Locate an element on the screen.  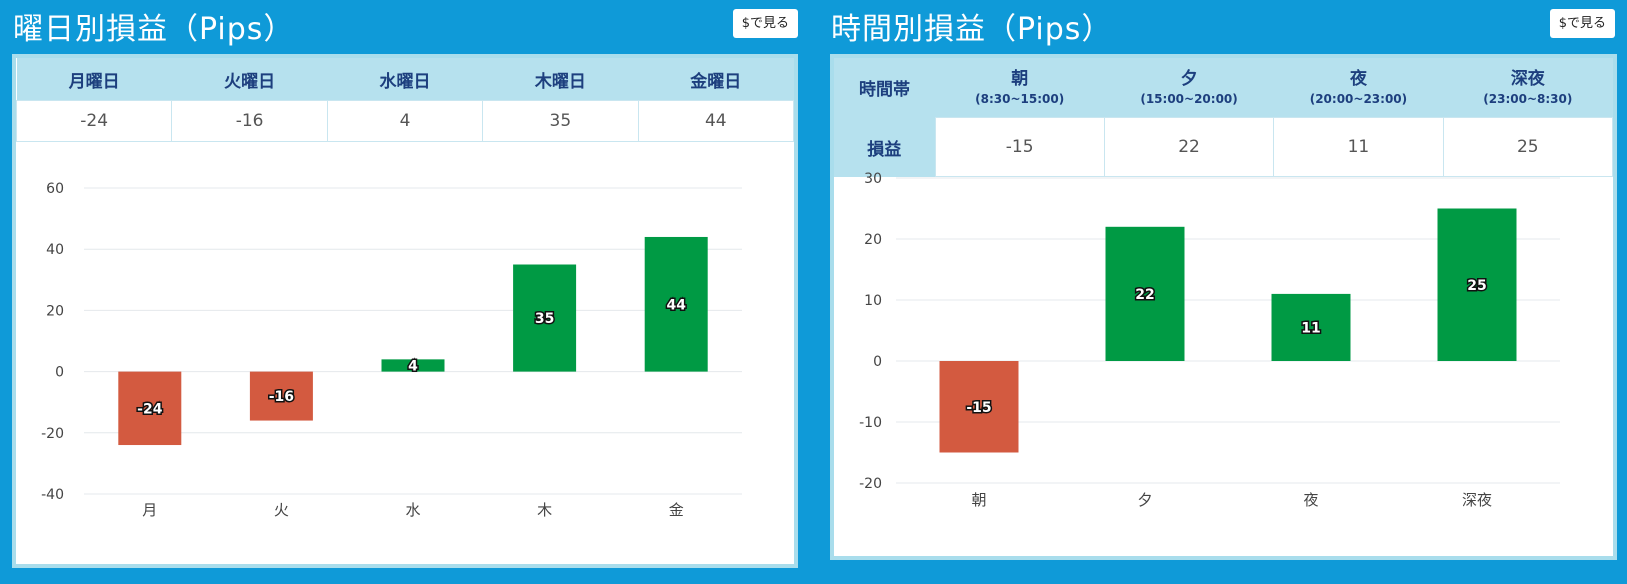
time-category-label: 夜 is located at coordinates (1310, 500).